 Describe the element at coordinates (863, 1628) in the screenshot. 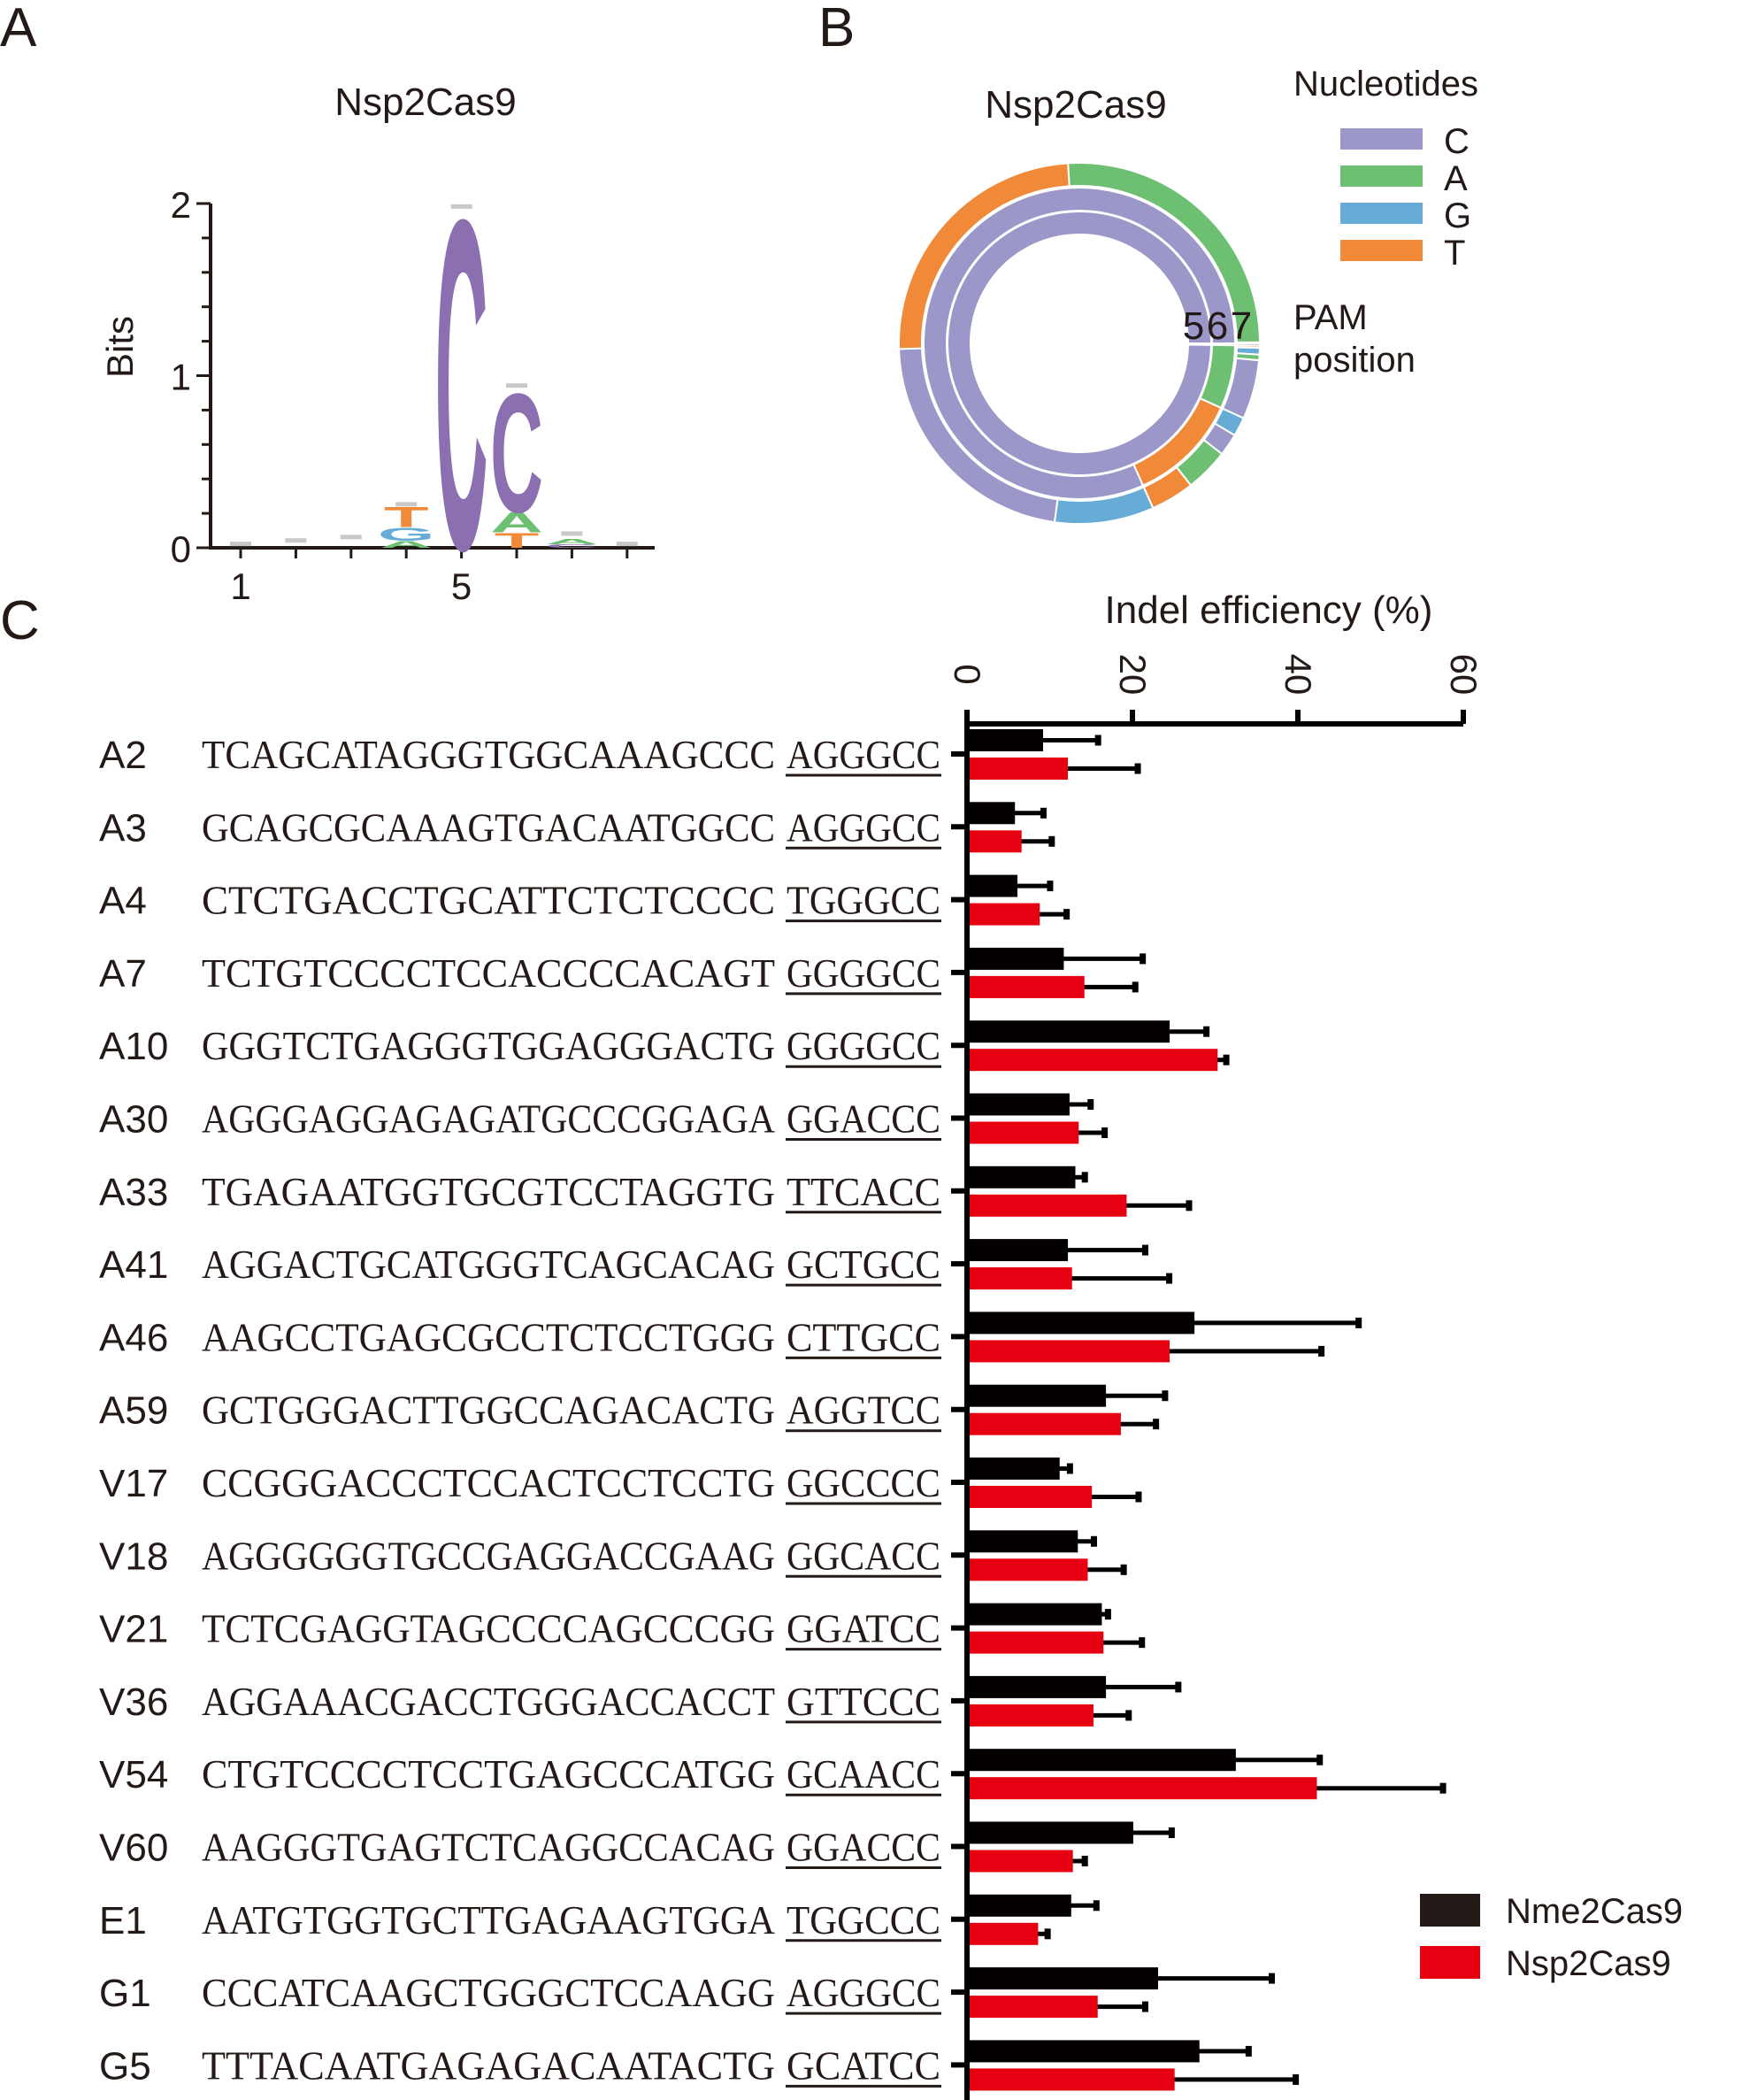

I see `pam-sequence: GGATCC` at that location.